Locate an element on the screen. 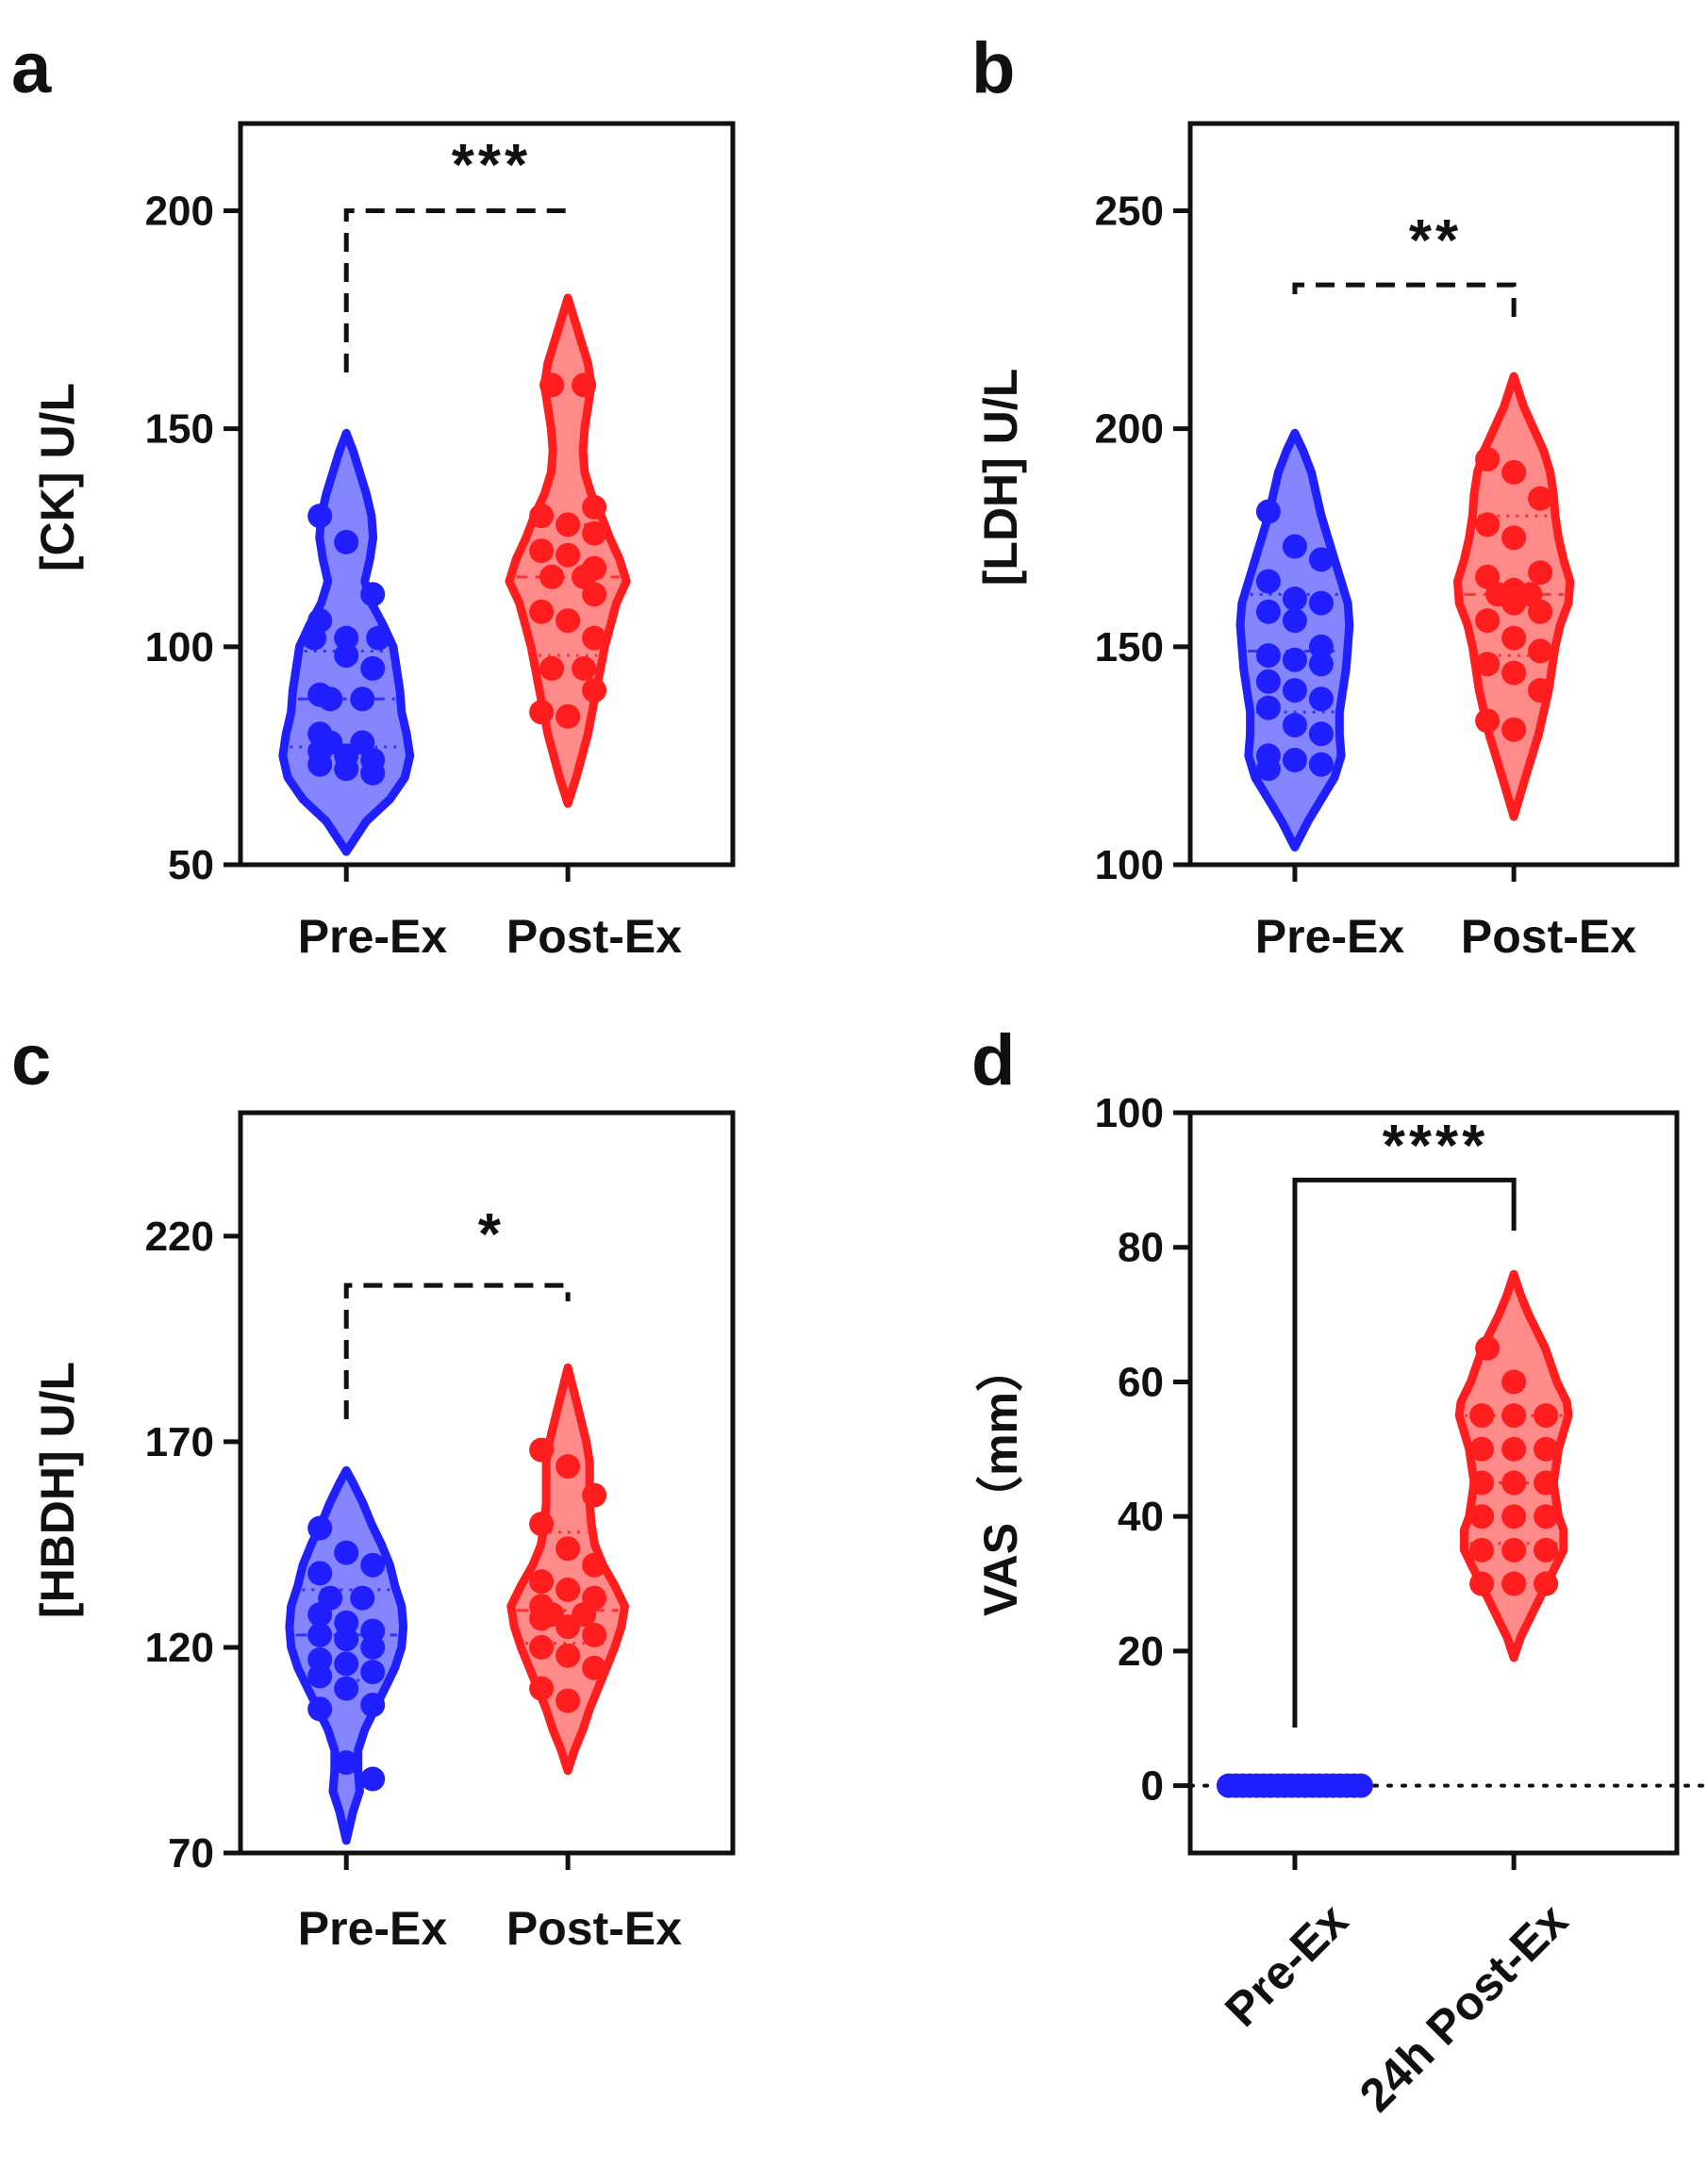  y-tick-label: 0 is located at coordinates (1152, 1786).